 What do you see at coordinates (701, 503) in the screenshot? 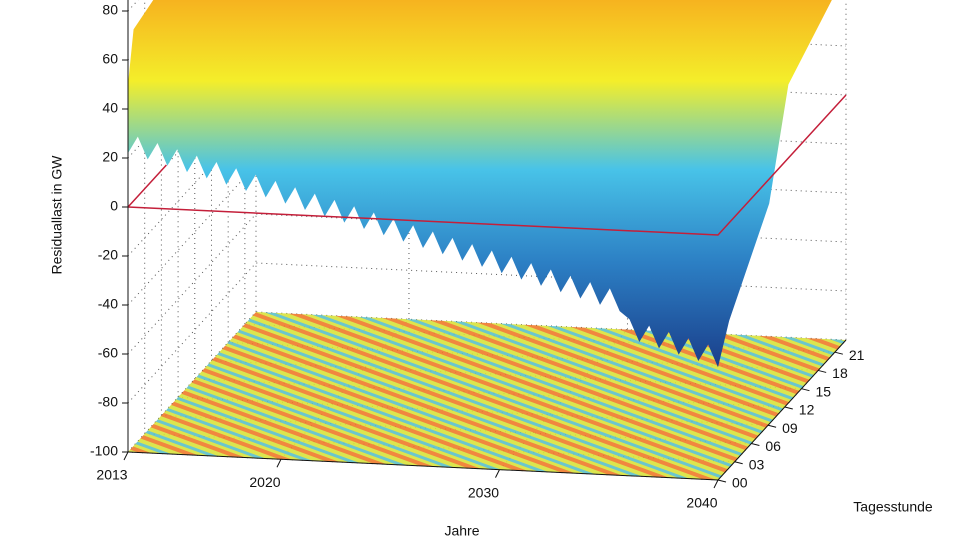
I see `x-tick-label: 2040` at bounding box center [701, 503].